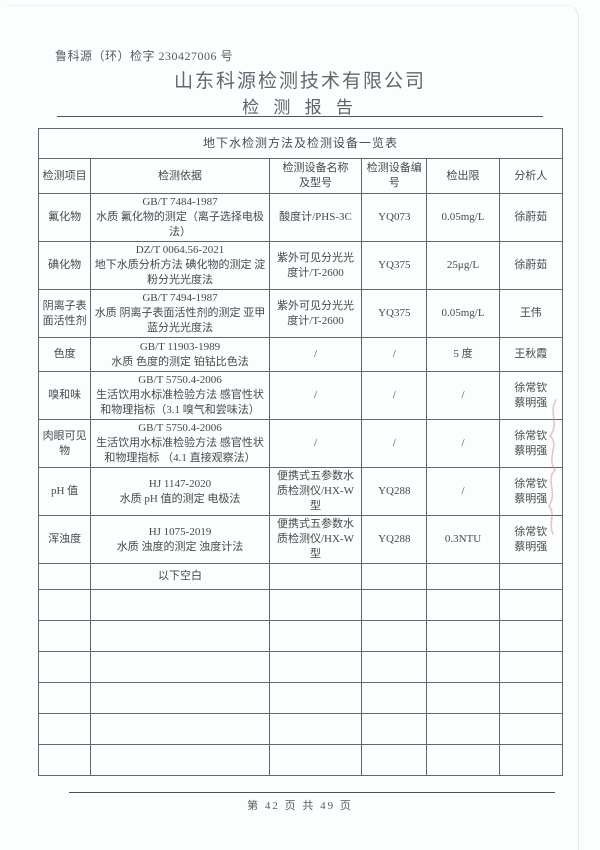  I want to click on footer-divider, so click(312, 792).